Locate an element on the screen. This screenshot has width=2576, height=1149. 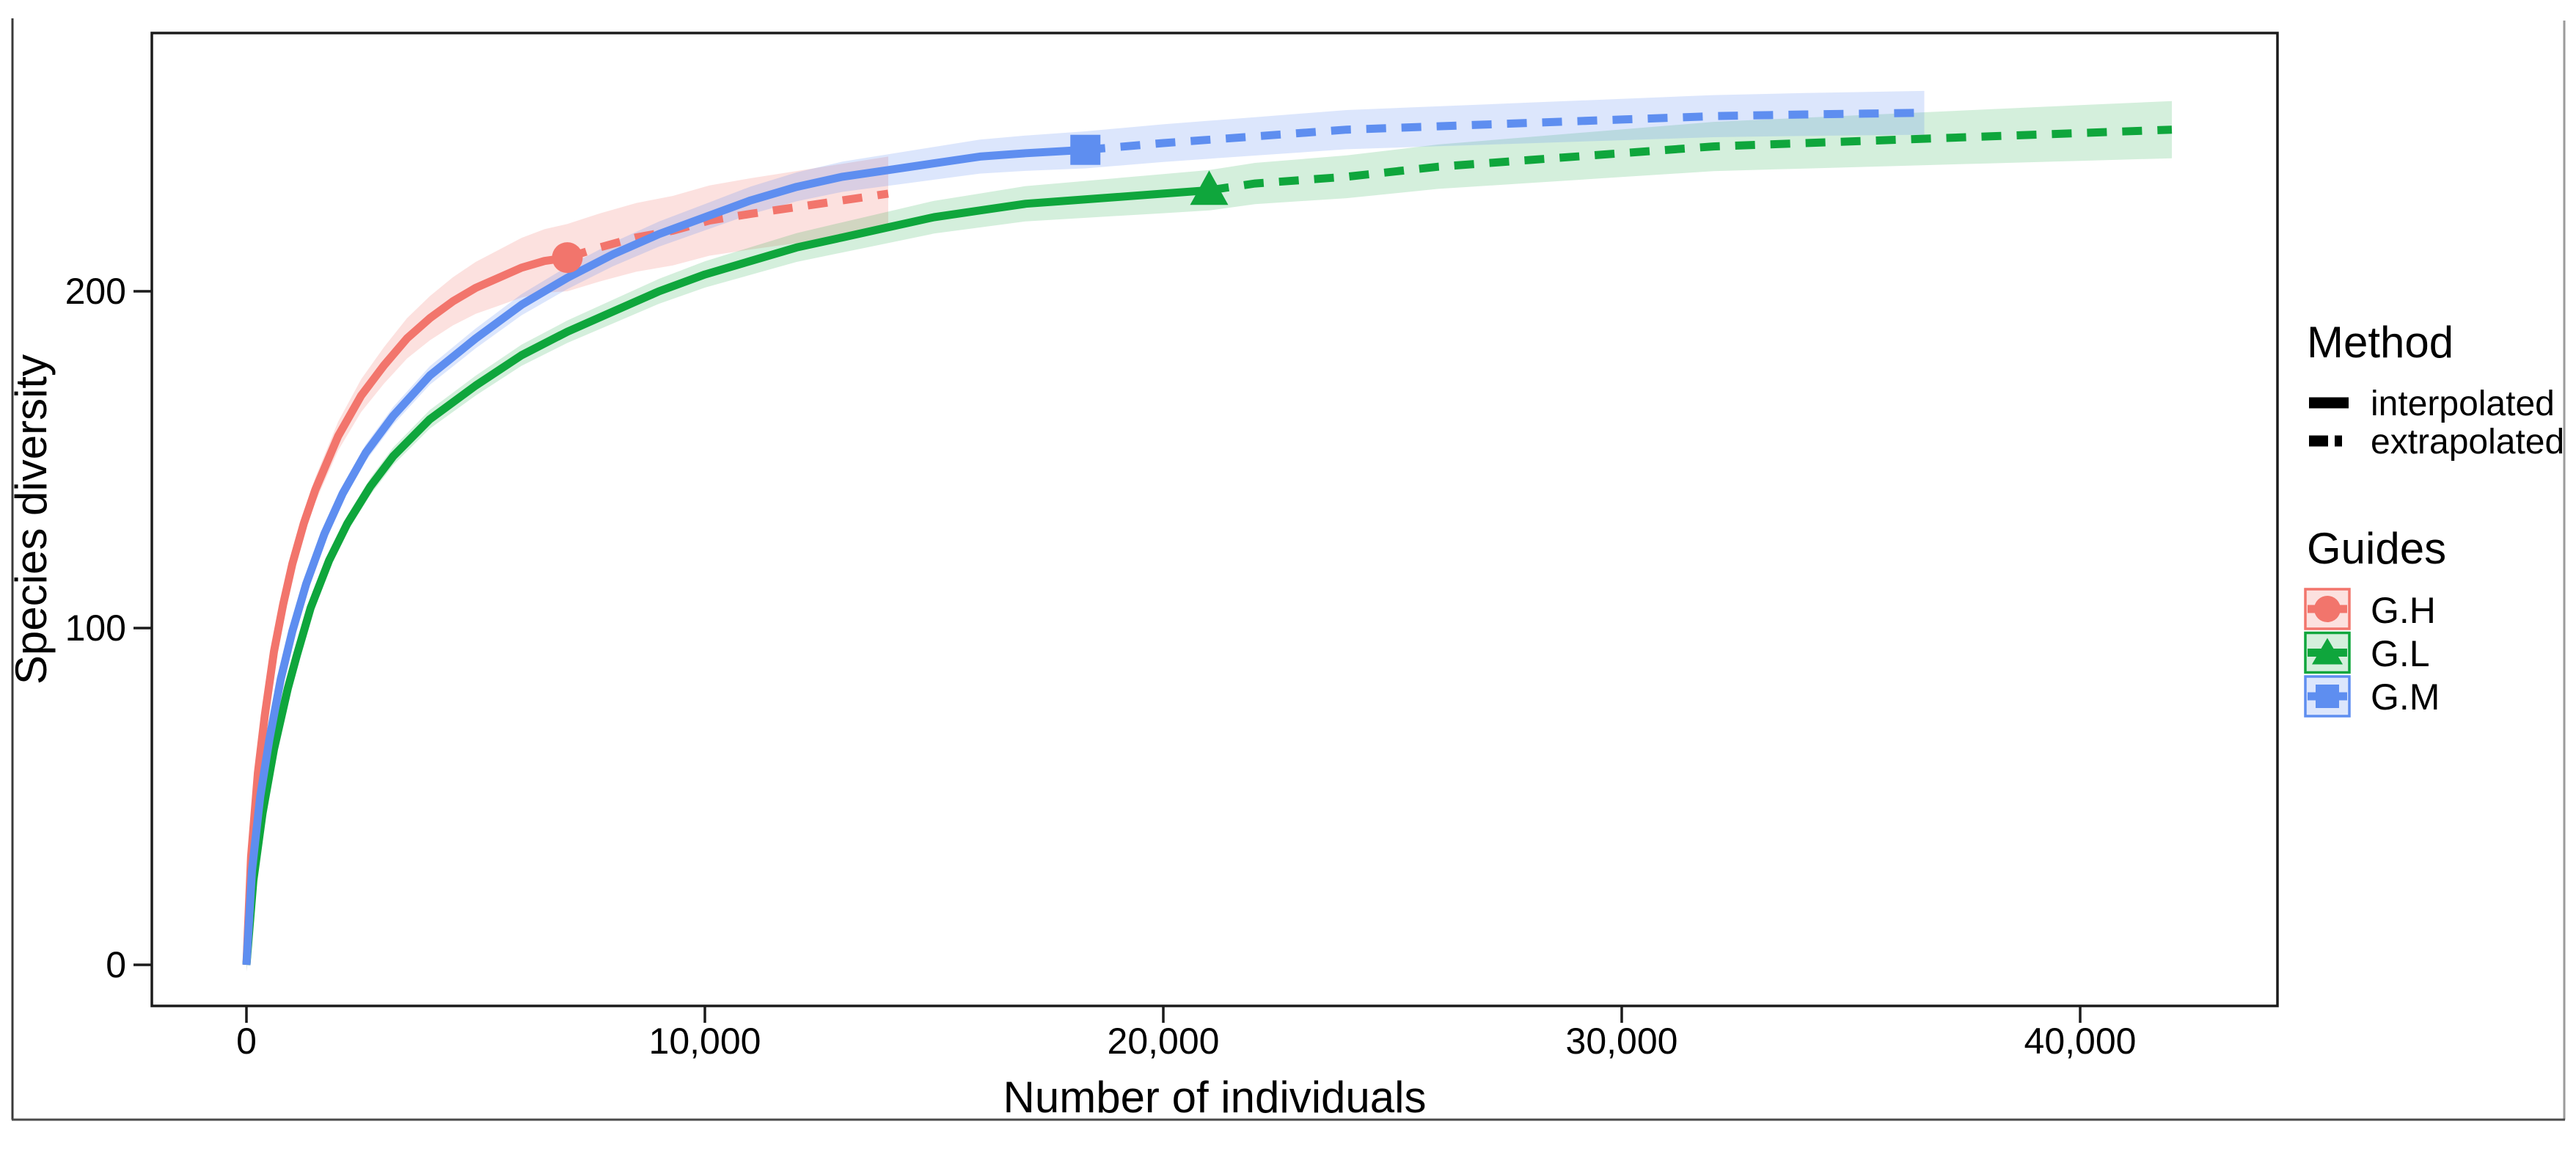
legend-key-gl-triangle-icon is located at coordinates (2327, 651).